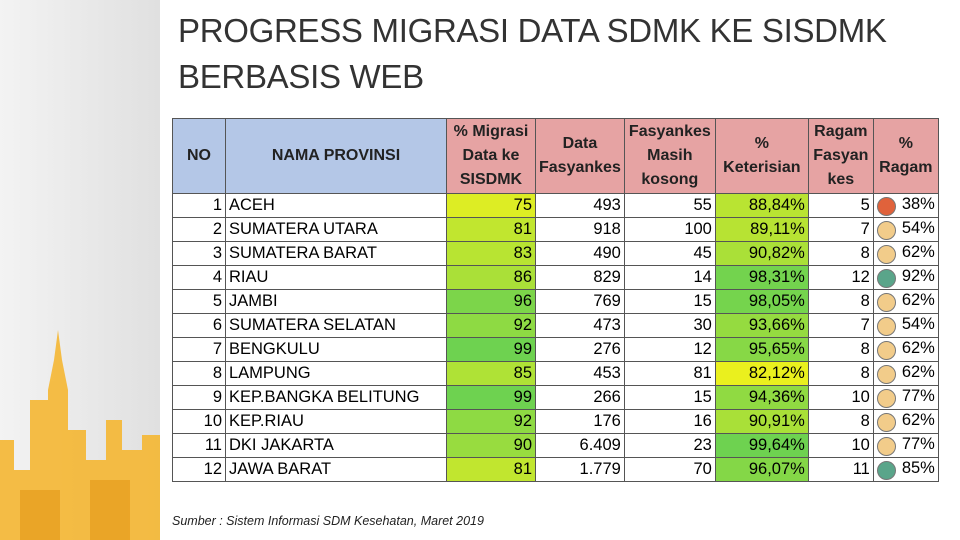 This screenshot has width=960, height=540. I want to click on table-cell: 90,82%, so click(761, 253).